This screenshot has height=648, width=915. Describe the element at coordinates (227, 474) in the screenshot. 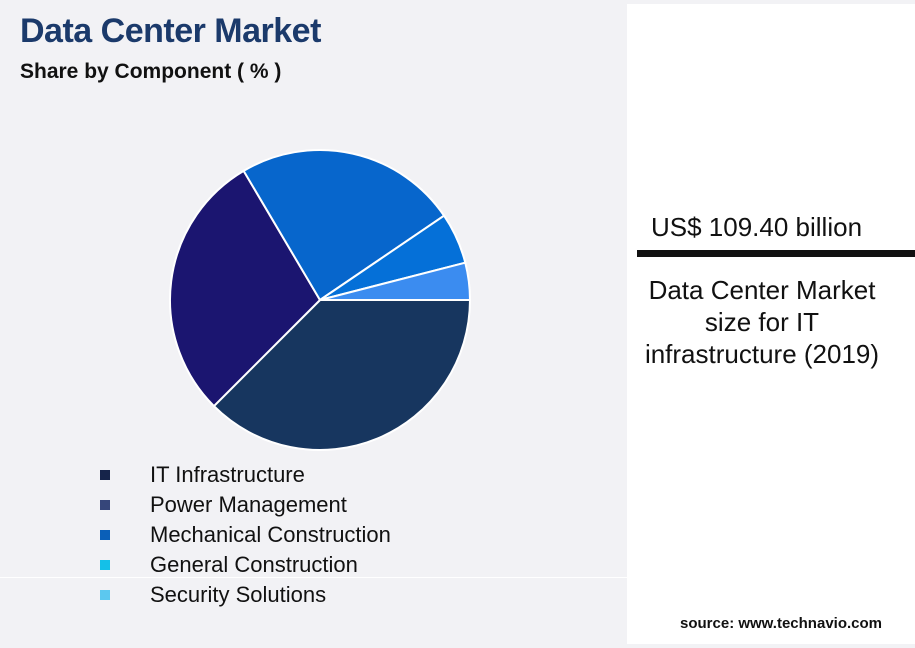

I see `legend-label: IT Infrastructure` at that location.